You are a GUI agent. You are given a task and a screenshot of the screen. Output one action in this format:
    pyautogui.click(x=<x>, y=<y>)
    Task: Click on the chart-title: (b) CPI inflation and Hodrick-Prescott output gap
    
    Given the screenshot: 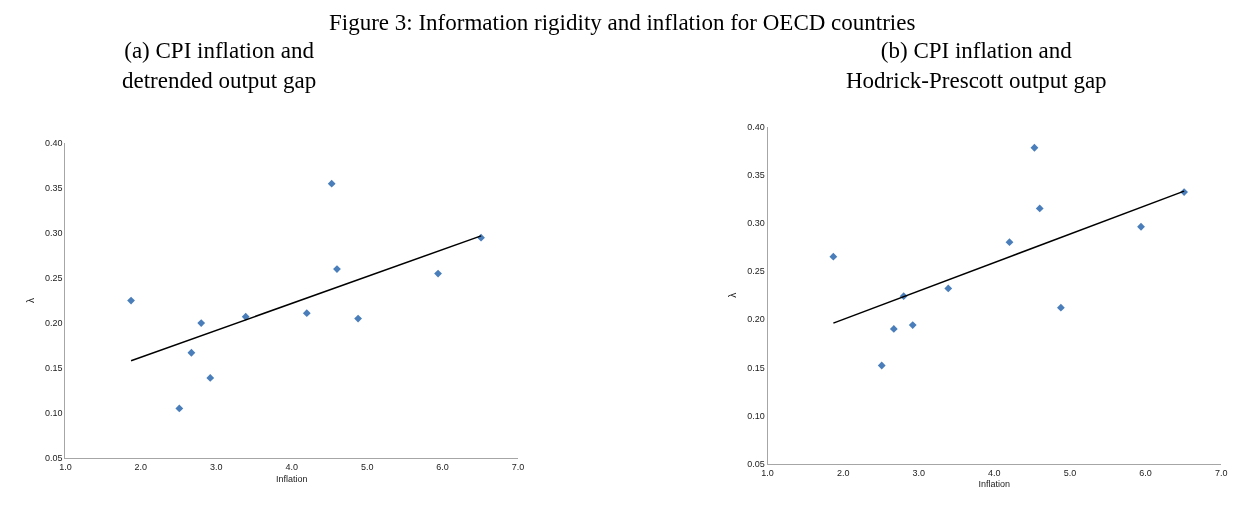 What is the action you would take?
    pyautogui.click(x=976, y=65)
    